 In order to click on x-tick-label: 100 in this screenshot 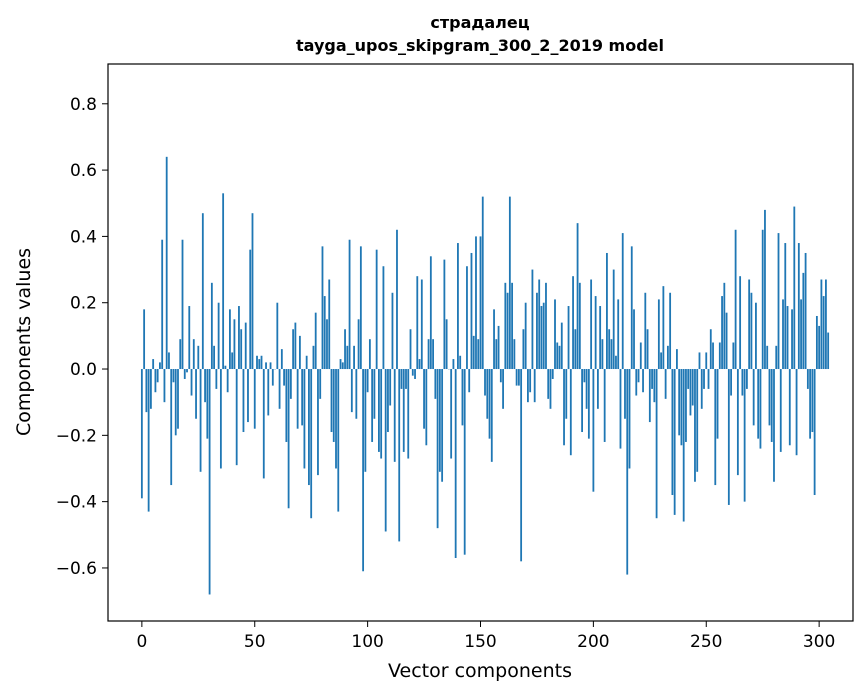, I will do `click(367, 642)`.